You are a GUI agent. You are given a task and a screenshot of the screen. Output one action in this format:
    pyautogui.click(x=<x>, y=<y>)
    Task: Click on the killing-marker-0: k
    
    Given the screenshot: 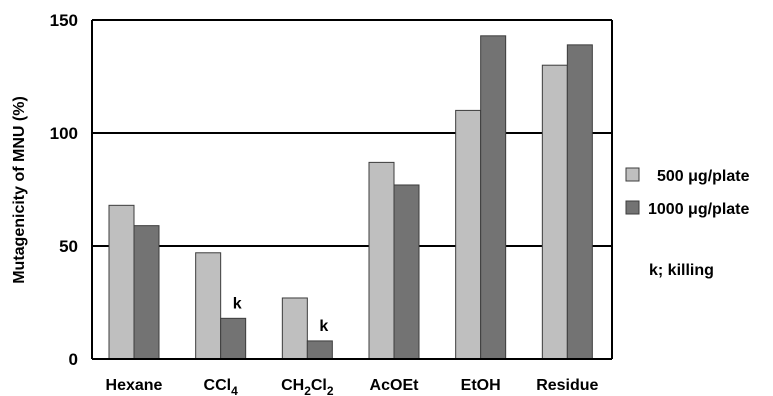 What is the action you would take?
    pyautogui.click(x=237, y=303)
    